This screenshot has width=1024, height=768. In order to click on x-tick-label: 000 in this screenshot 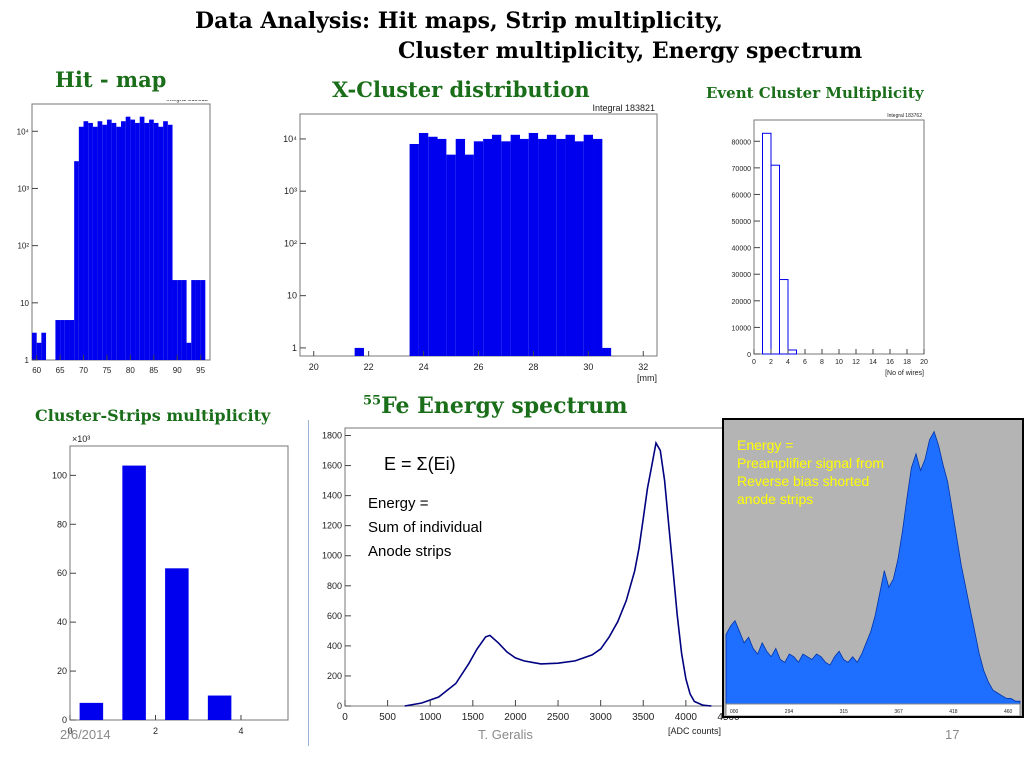, I will do `click(734, 712)`.